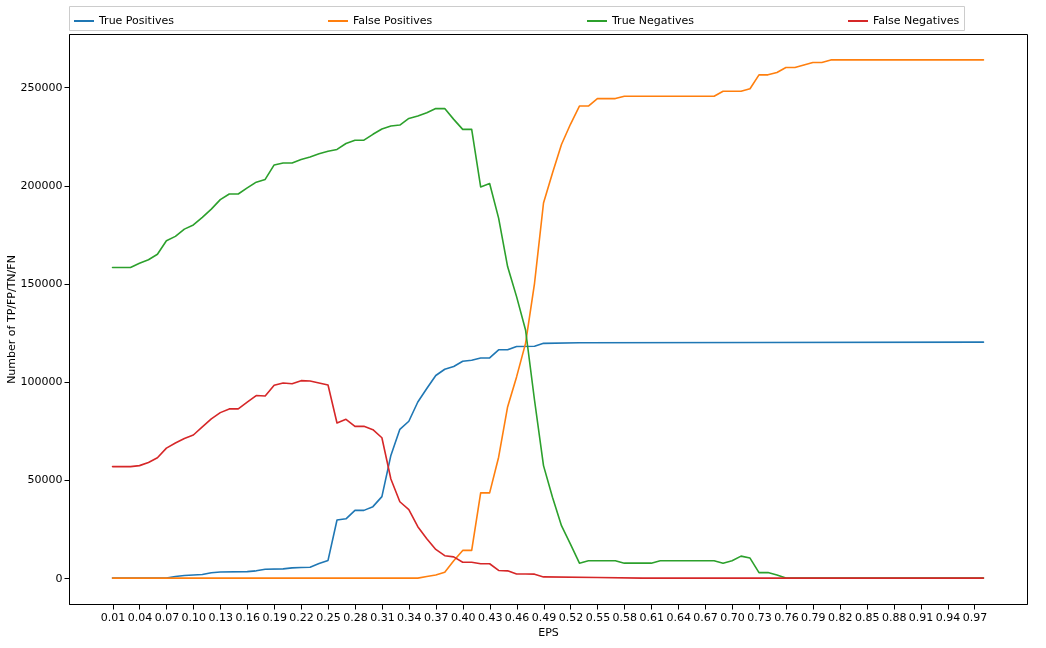 The height and width of the screenshot is (648, 1046). What do you see at coordinates (651, 617) in the screenshot?
I see `x-tick-label: 0.61` at bounding box center [651, 617].